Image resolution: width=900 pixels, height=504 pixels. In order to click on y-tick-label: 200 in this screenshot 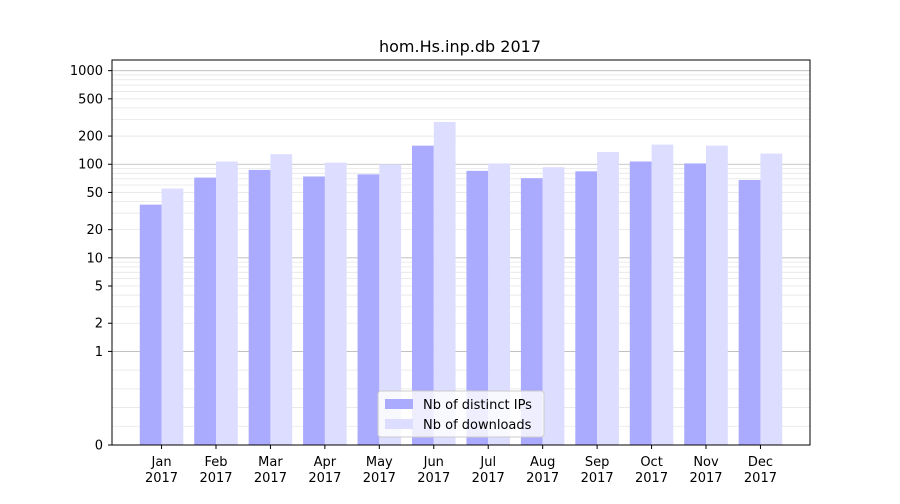, I will do `click(90, 137)`.